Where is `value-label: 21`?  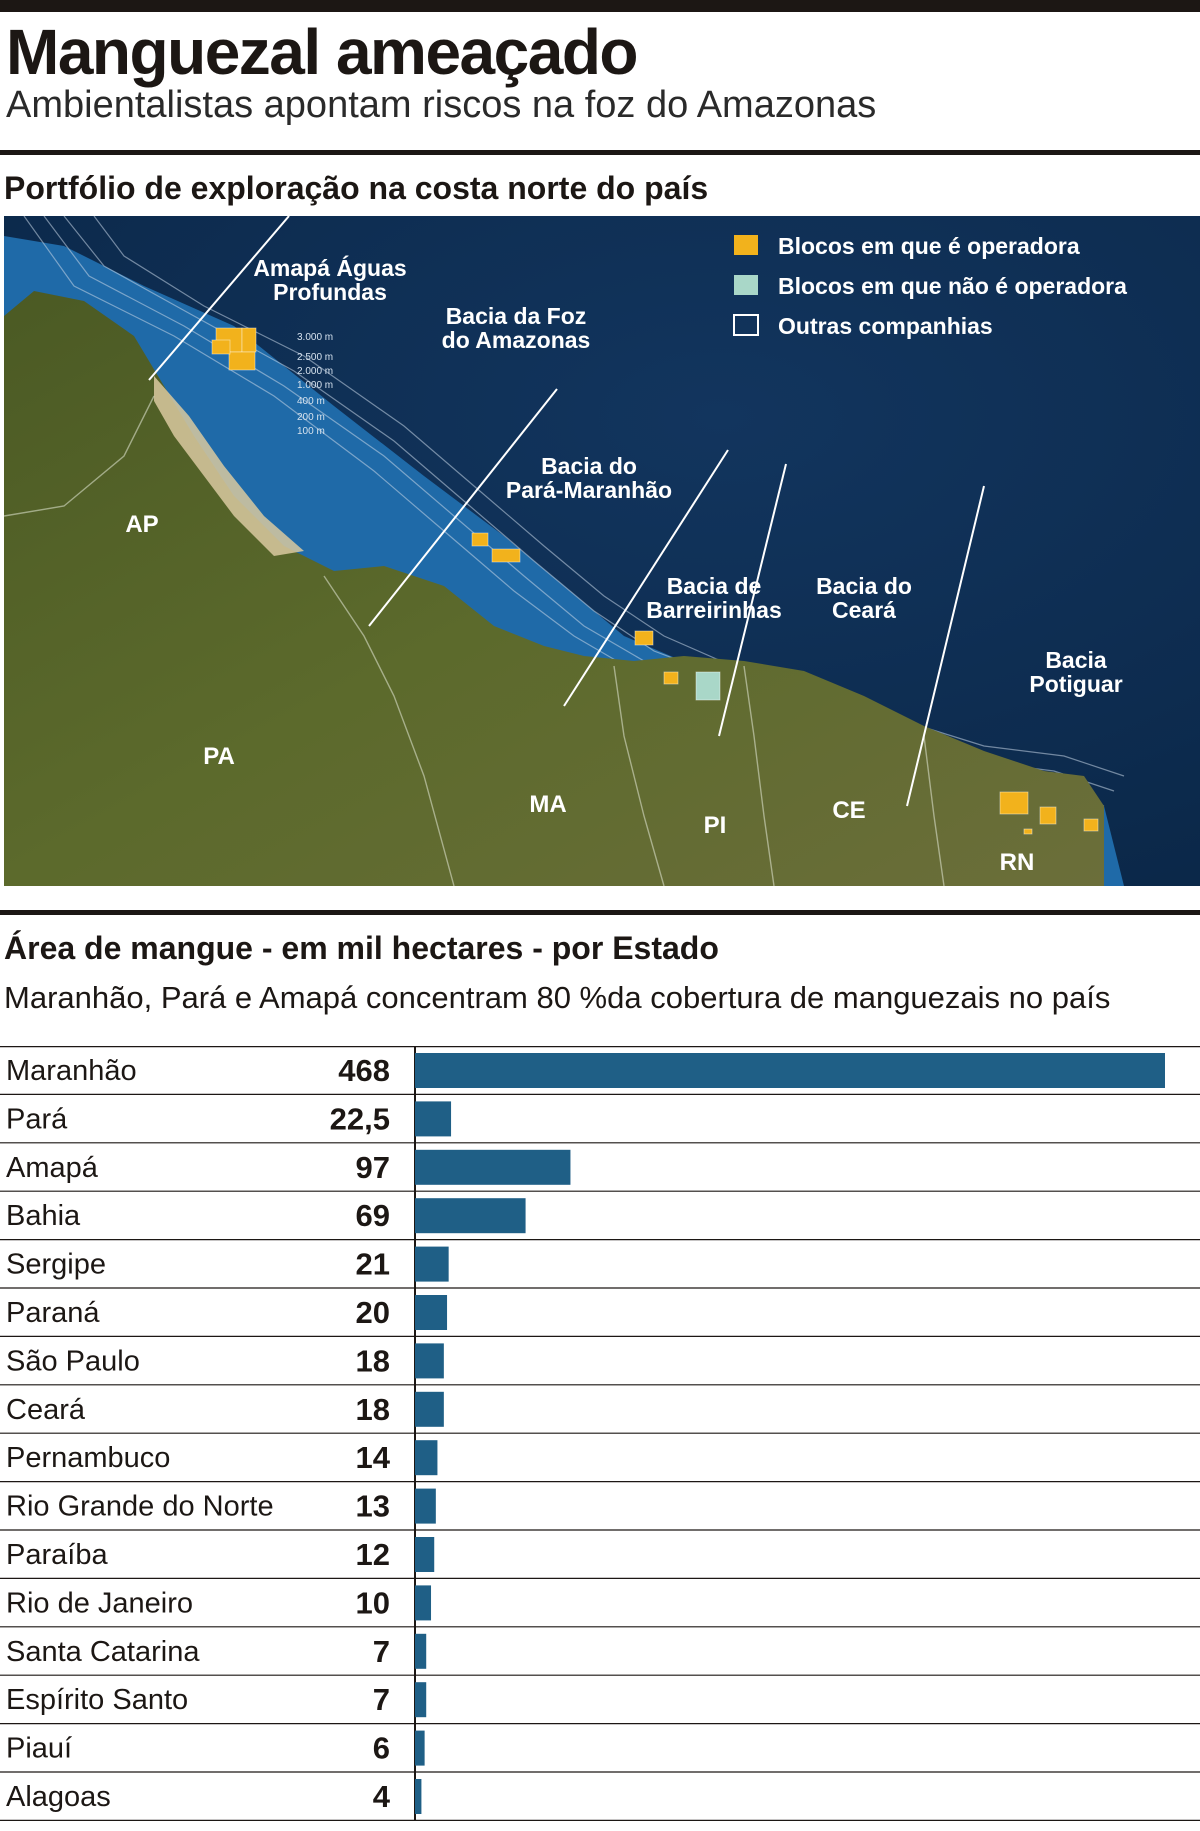
value-label: 21 is located at coordinates (373, 1264).